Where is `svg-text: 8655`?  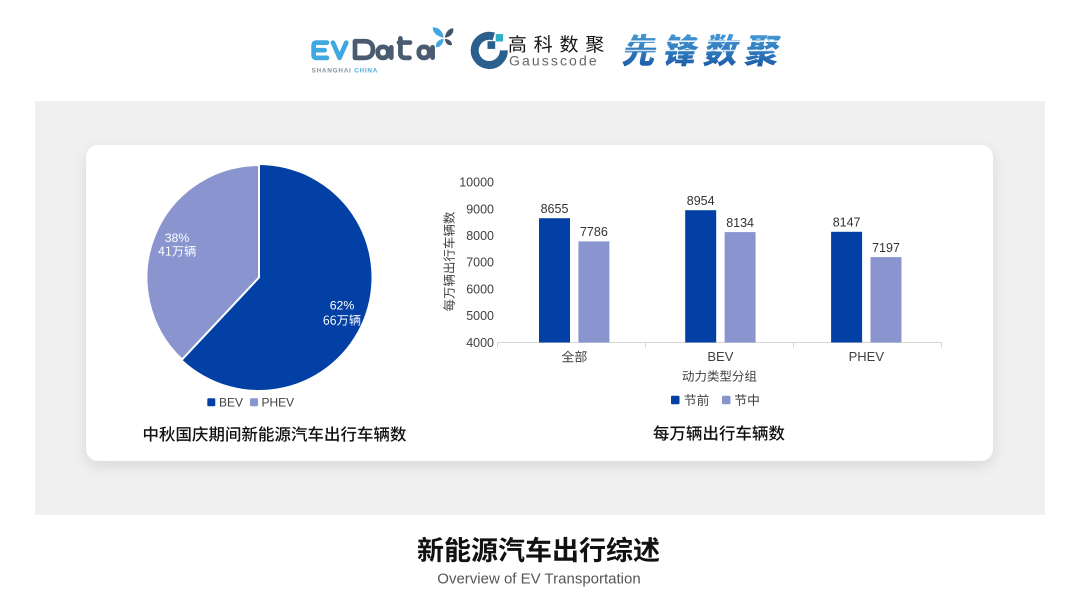 svg-text: 8655 is located at coordinates (555, 209).